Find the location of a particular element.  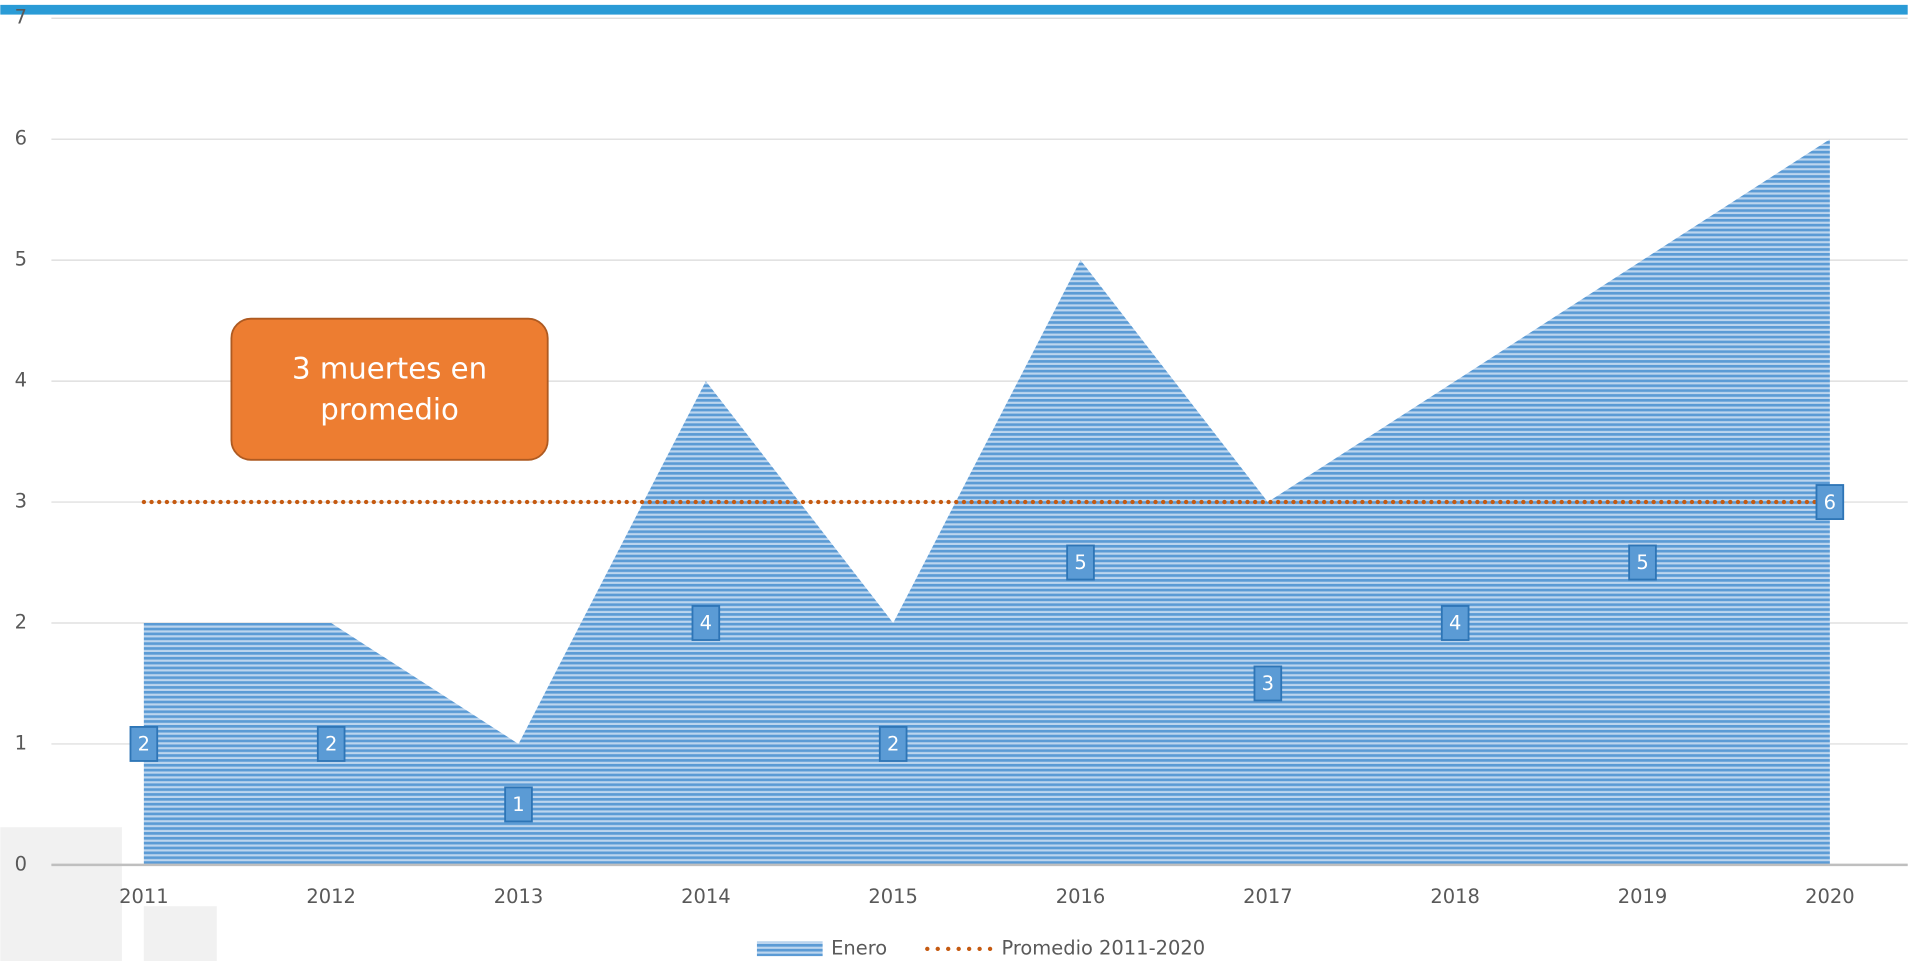

data-label: 1 is located at coordinates (518, 804).